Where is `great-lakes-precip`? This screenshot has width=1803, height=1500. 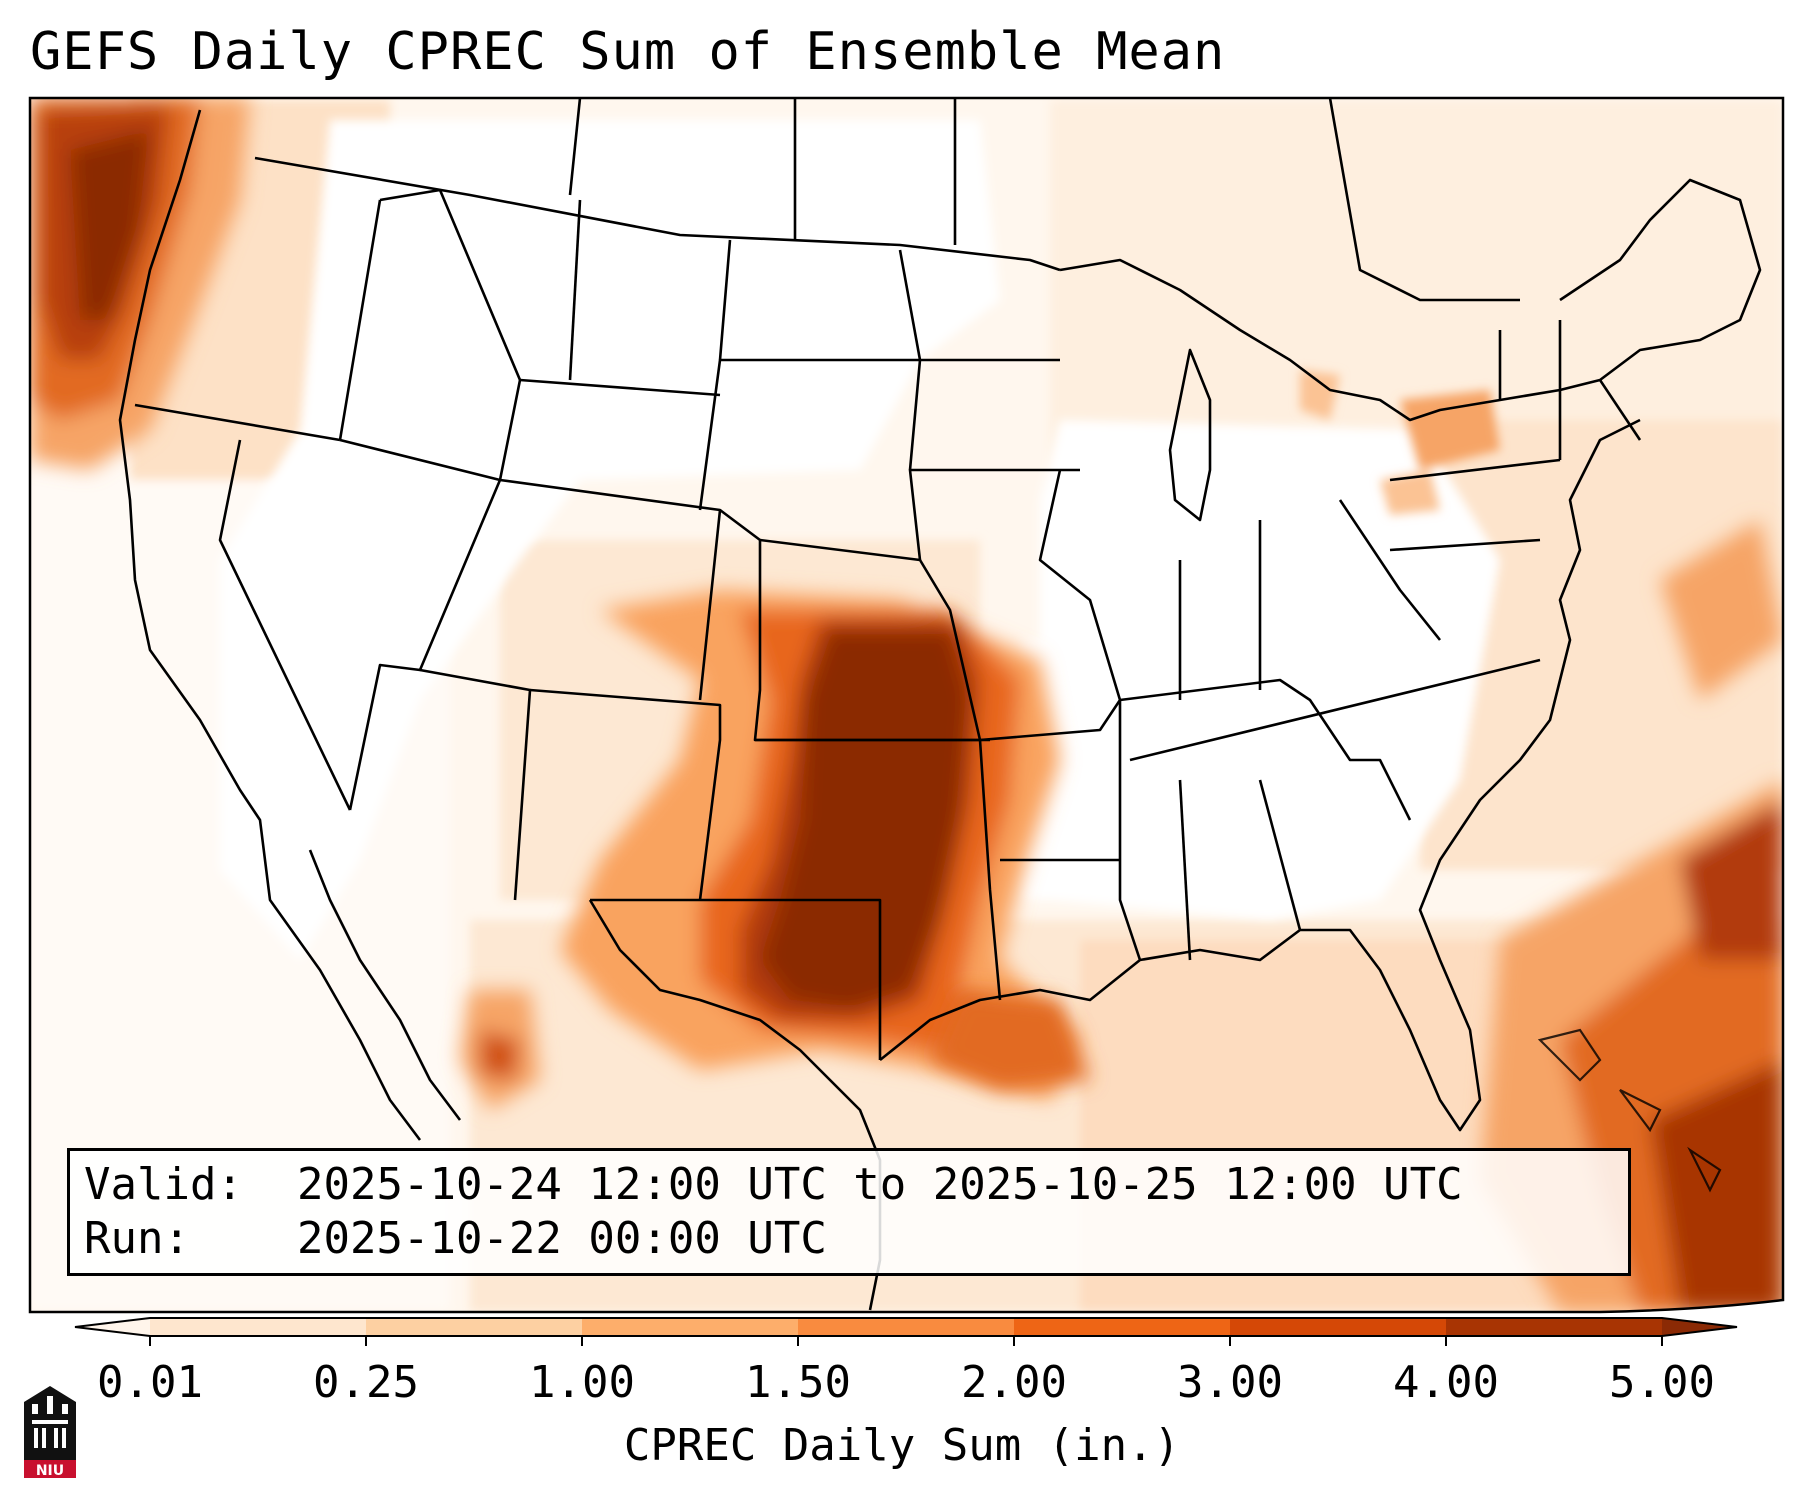
great-lakes-precip is located at coordinates (1400, 442).